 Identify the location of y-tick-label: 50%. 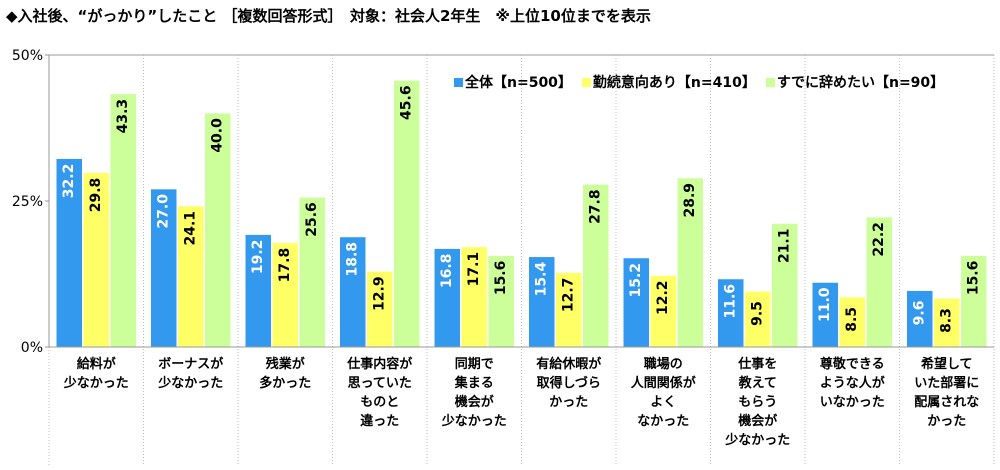
(27, 56).